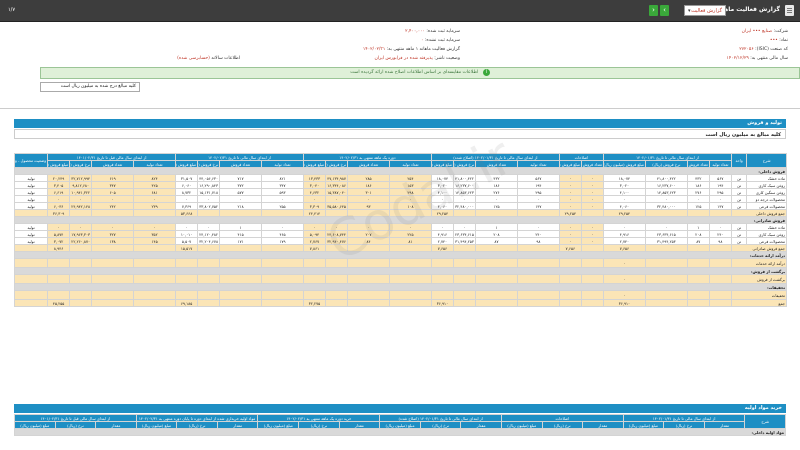  I want to click on table-cell: ۸۲۴, so click(154, 178).